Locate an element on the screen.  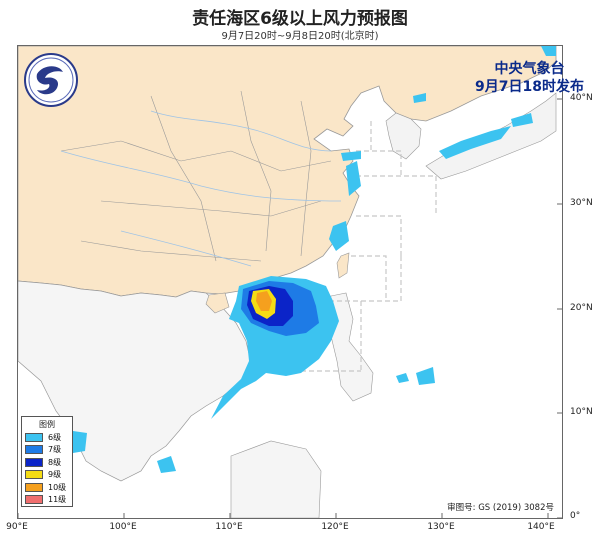
legend-label: 6级 is located at coordinates (55, 437).